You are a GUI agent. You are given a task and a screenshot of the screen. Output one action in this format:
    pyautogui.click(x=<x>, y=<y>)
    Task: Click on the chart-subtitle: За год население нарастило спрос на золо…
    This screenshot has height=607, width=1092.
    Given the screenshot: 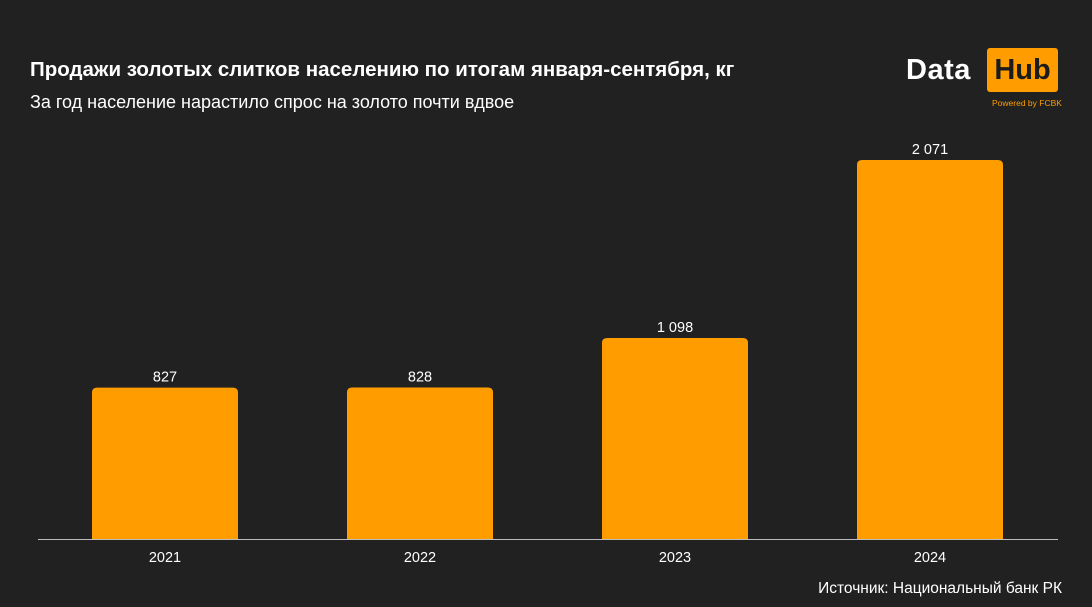 What is the action you would take?
    pyautogui.click(x=272, y=102)
    